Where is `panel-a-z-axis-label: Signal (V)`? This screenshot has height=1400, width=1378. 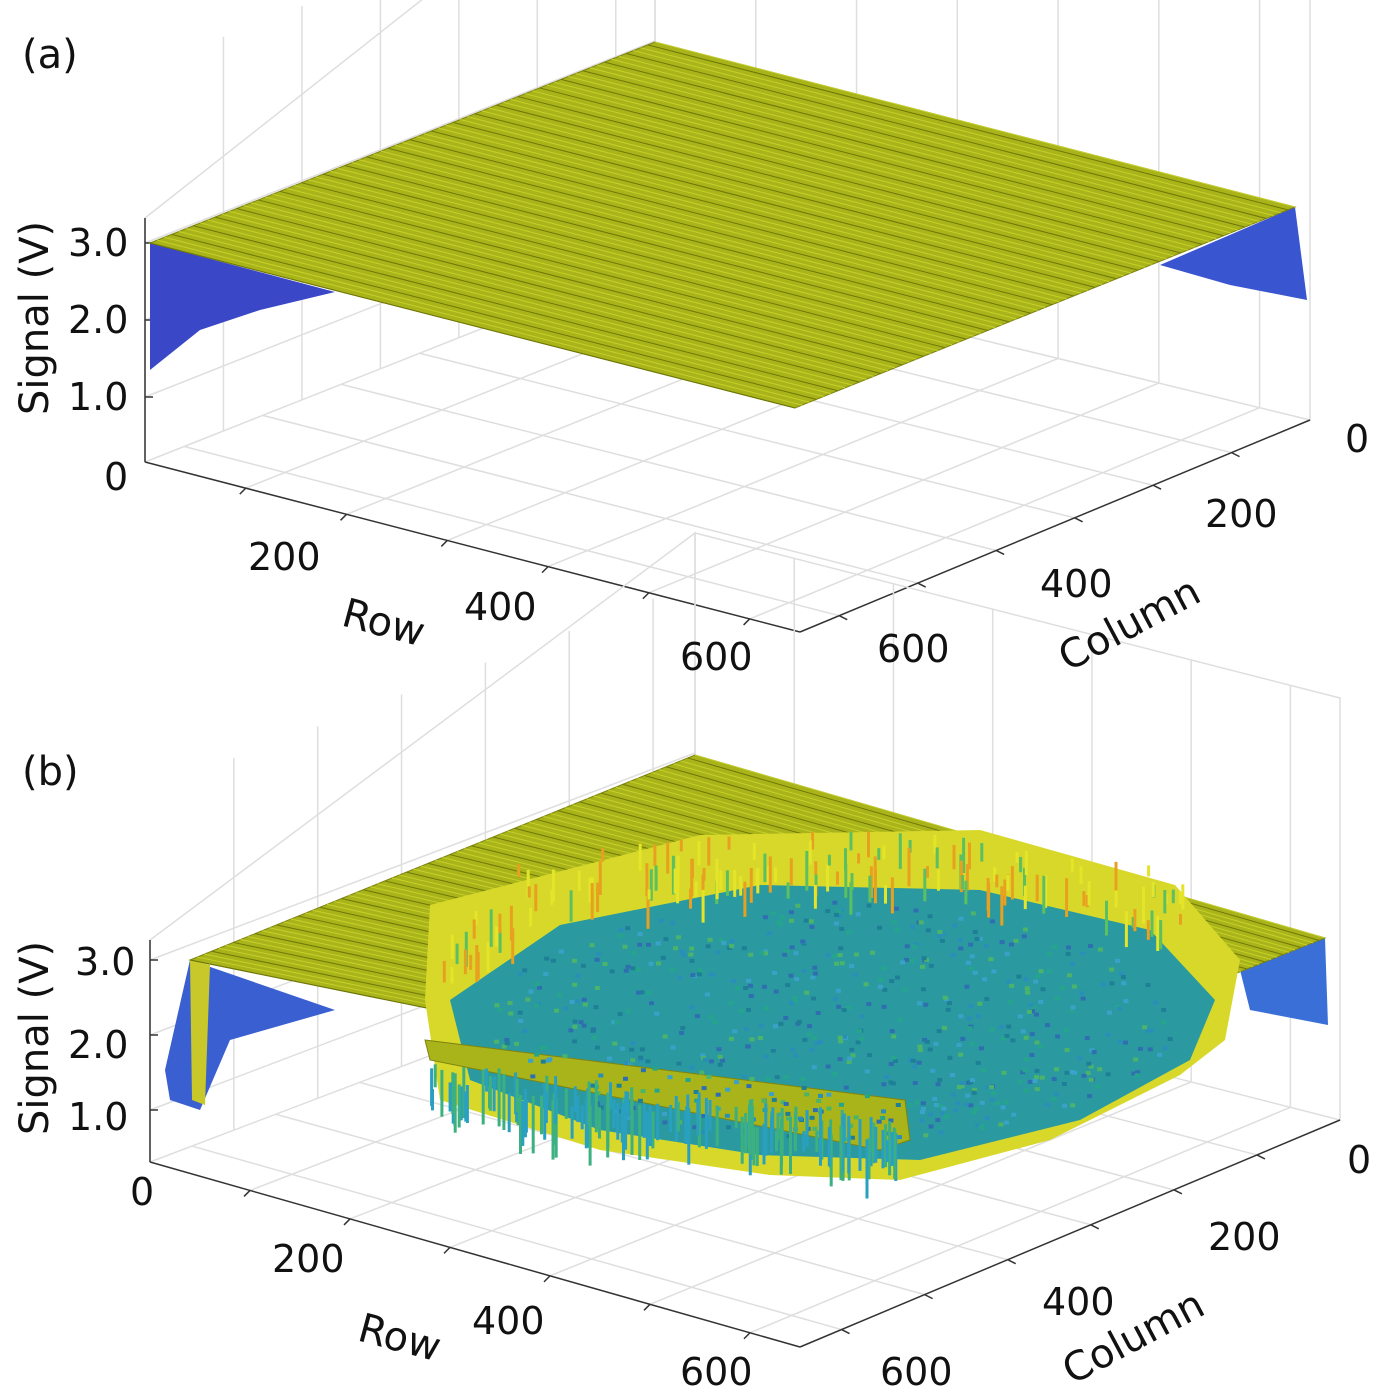
panel-a-z-axis-label: Signal (V) is located at coordinates (35, 318).